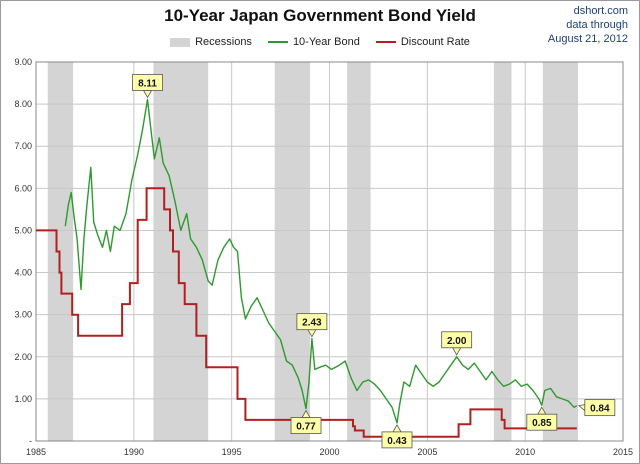 This screenshot has width=640, height=464. I want to click on x-tick-label-5: 2010, so click(525, 452).